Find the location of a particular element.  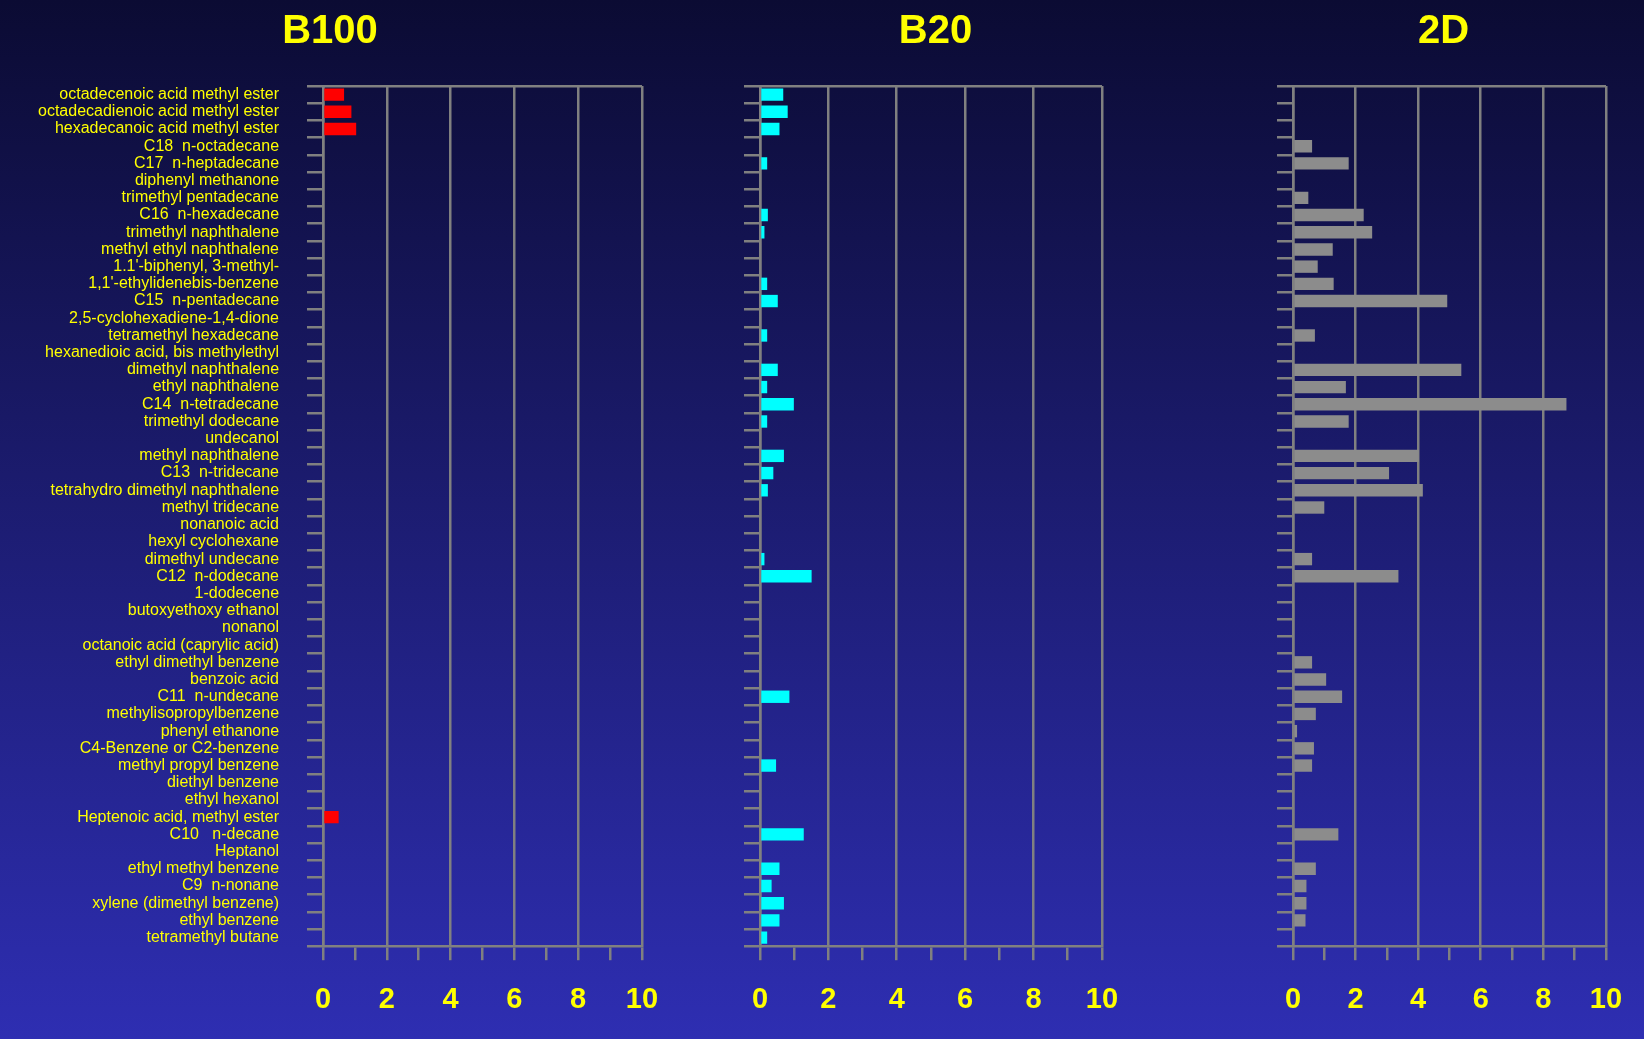

y-tick-label: C12 n-dodecane is located at coordinates (218, 575).